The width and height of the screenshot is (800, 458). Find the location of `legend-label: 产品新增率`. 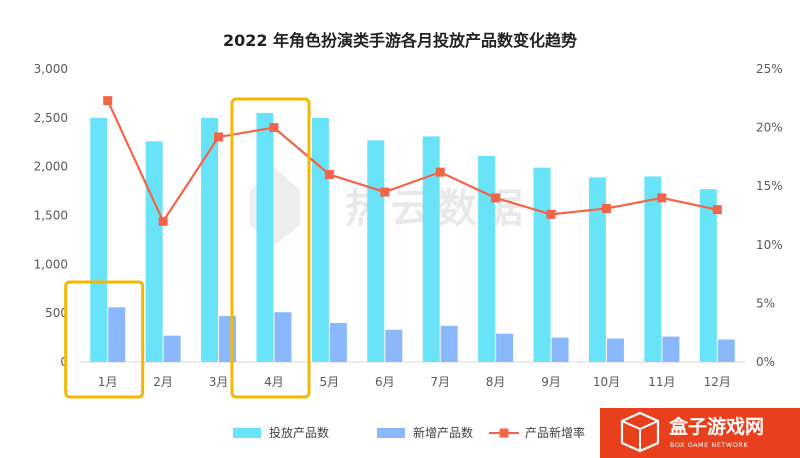

legend-label: 产品新增率 is located at coordinates (555, 432).